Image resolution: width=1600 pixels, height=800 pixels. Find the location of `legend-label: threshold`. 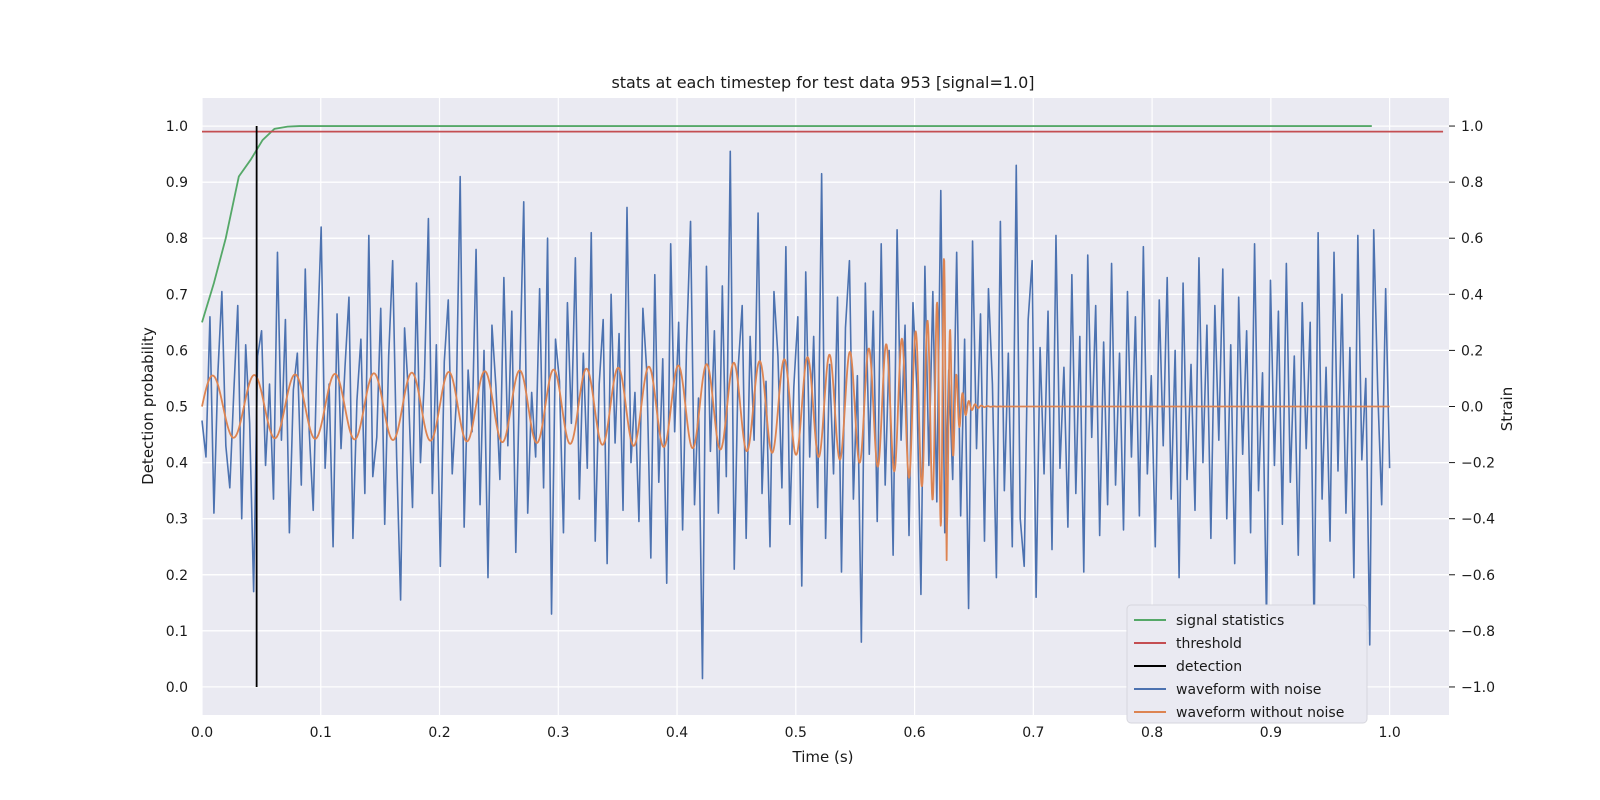

legend-label: threshold is located at coordinates (1209, 644).